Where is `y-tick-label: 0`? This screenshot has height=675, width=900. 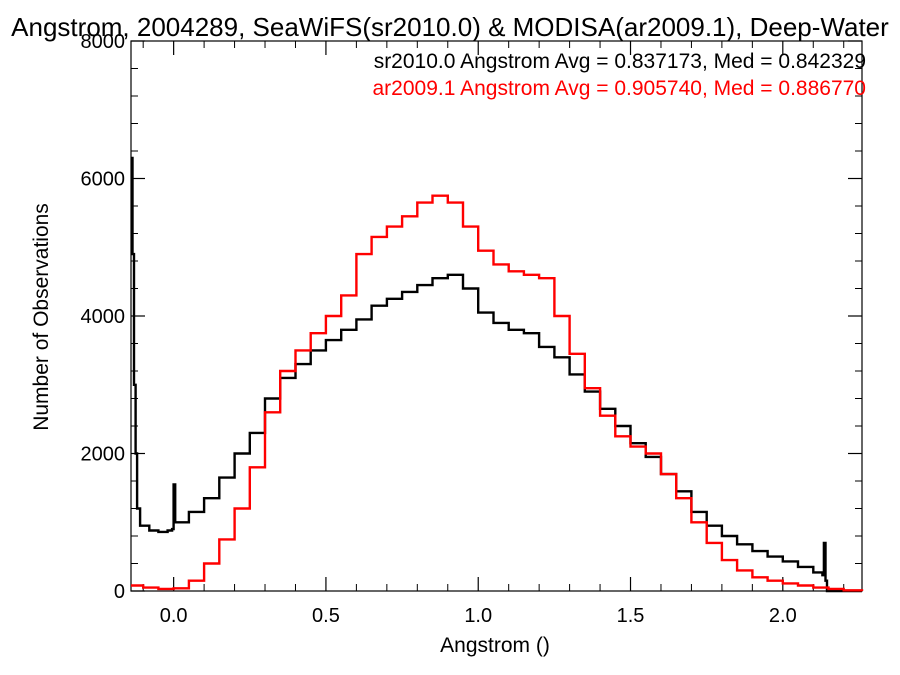 y-tick-label: 0 is located at coordinates (119, 592).